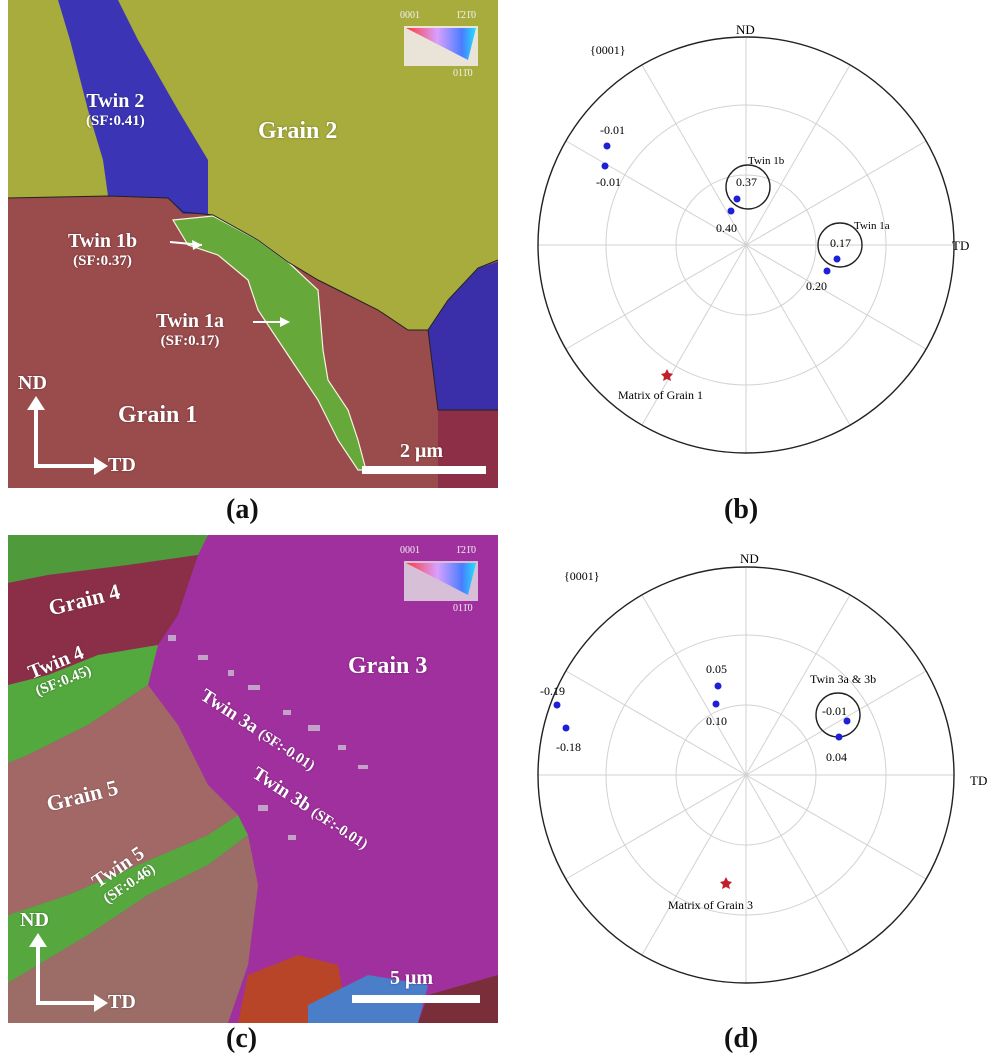 Image resolution: width=990 pixels, height=1061 pixels. What do you see at coordinates (552, 691) in the screenshot?
I see `pole-label: -0.19` at bounding box center [552, 691].